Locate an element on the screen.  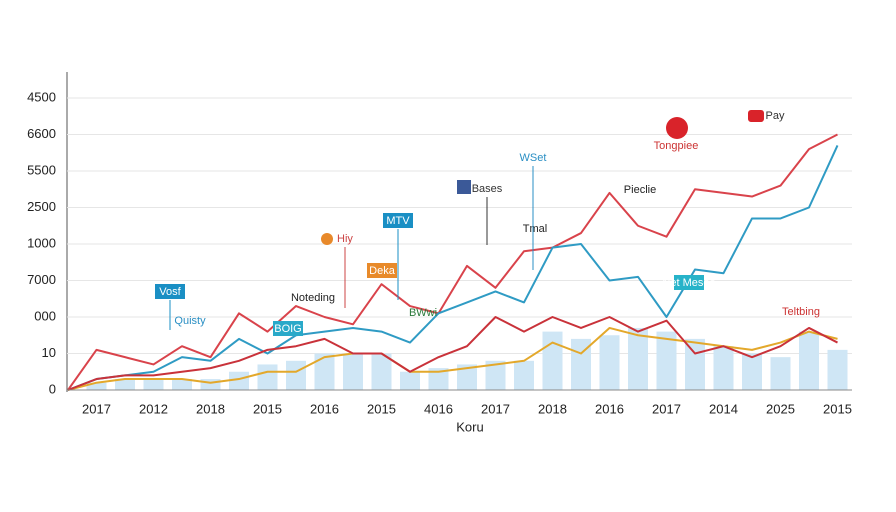
annotation: Vosf is located at coordinates (170, 292).